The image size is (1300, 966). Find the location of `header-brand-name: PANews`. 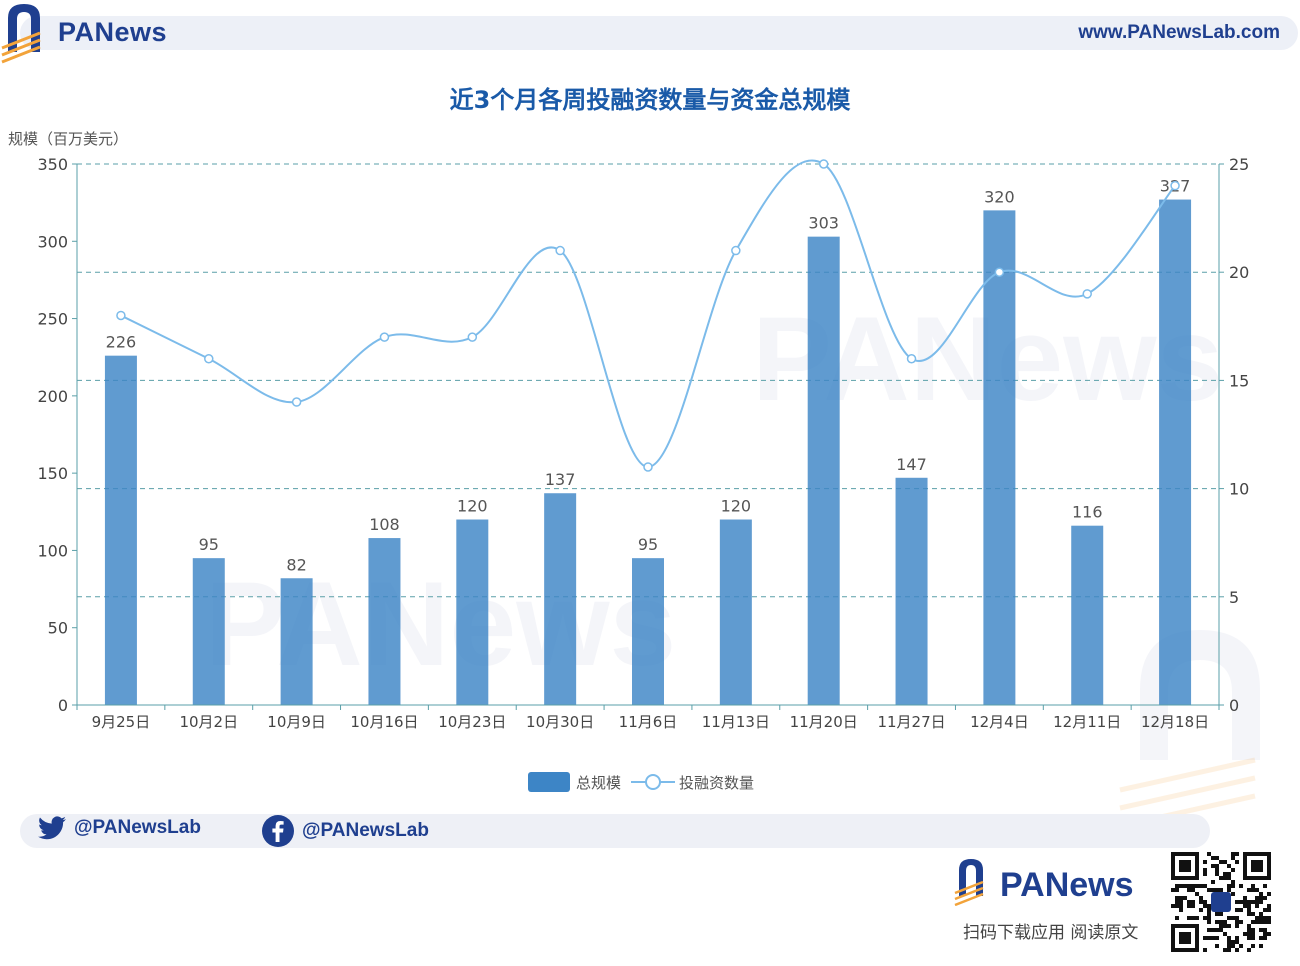

header-brand-name: PANews is located at coordinates (113, 32).